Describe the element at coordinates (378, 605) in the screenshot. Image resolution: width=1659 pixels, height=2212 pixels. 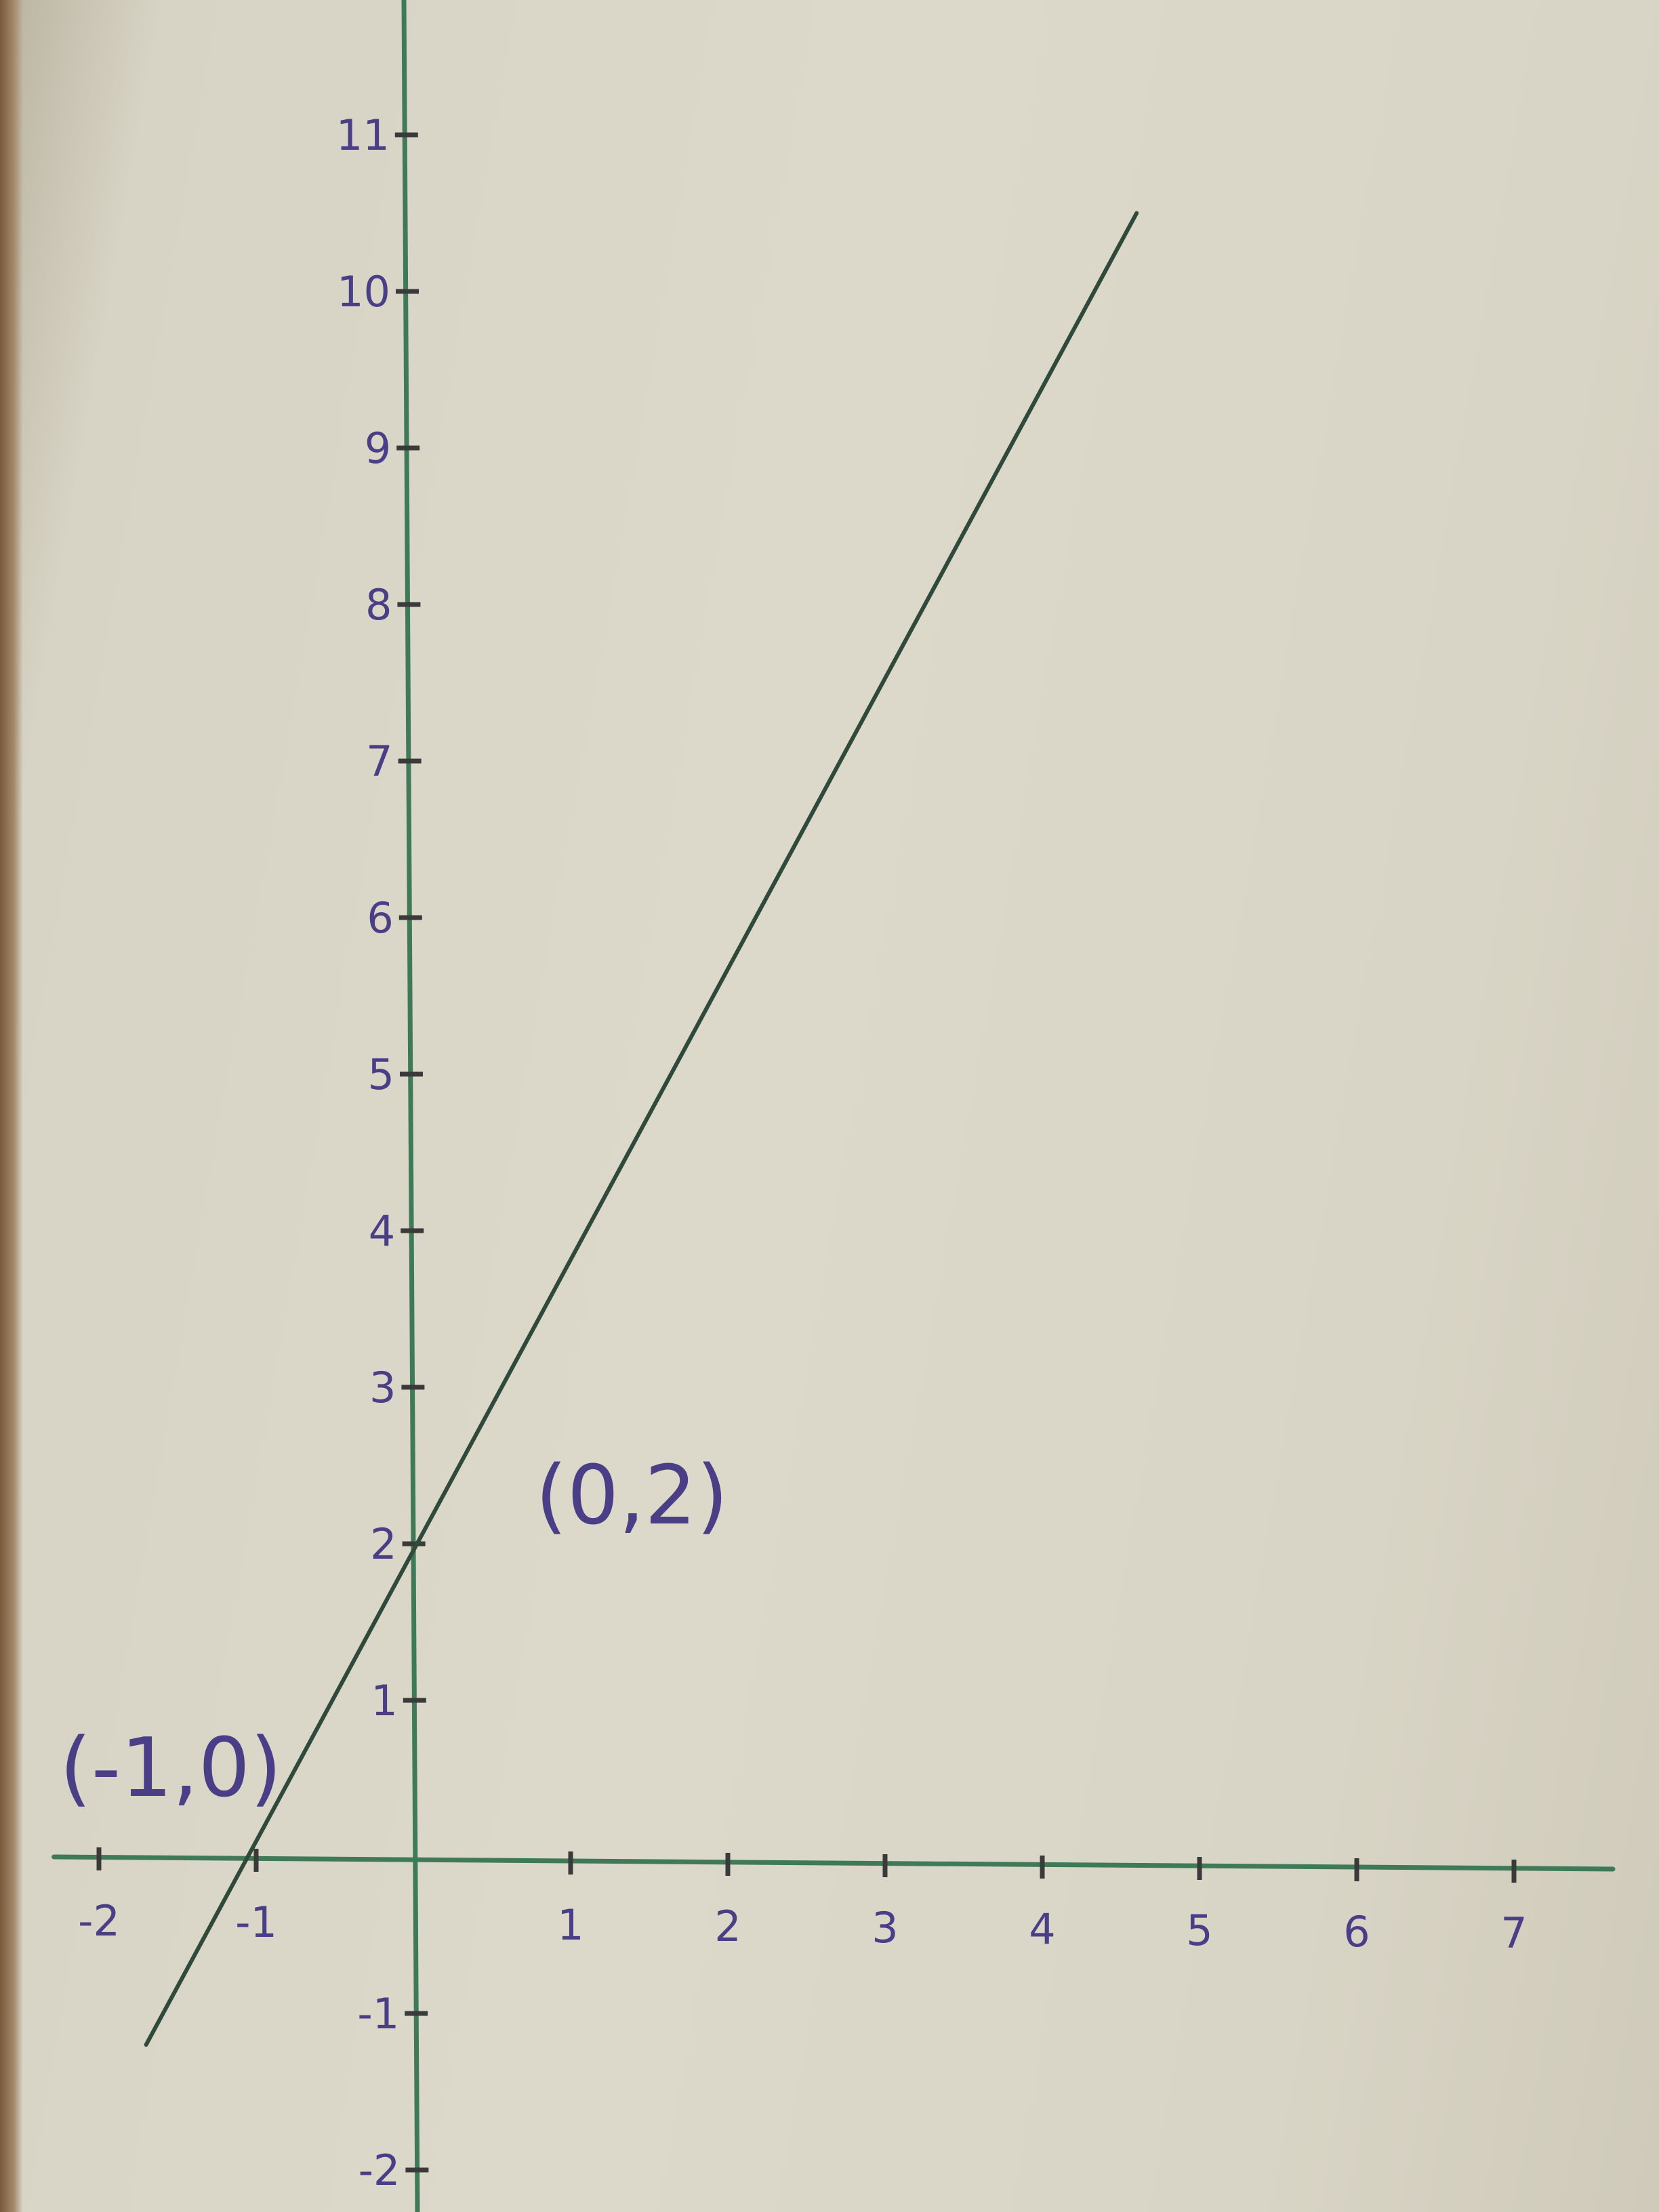
I see `y-tick-label: 8` at that location.